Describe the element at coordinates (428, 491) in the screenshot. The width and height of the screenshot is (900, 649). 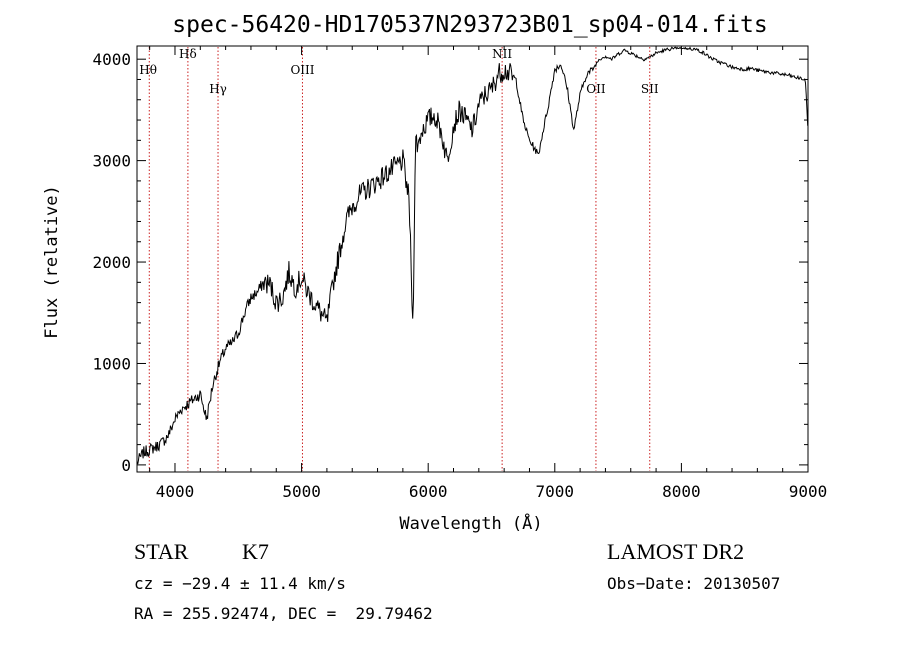
I see `x-tick-label: 6000` at that location.